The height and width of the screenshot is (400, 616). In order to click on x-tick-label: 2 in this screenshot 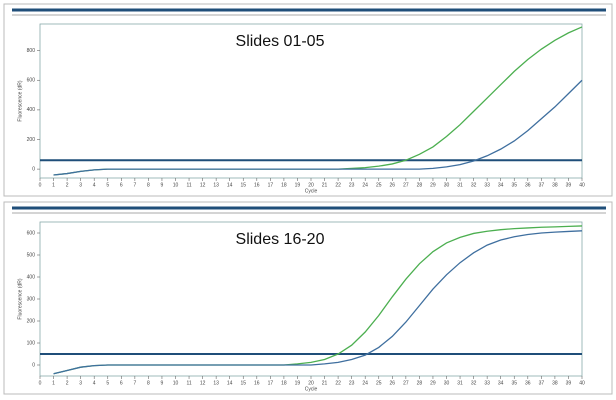, I will do `click(67, 383)`.